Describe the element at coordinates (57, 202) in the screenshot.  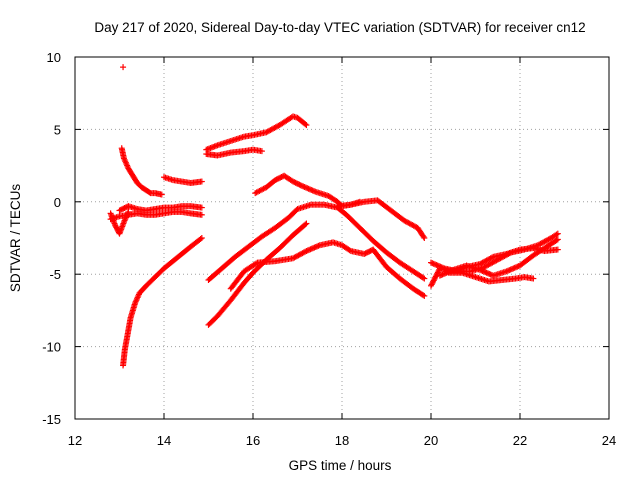
I see `y-tick-label: 0` at that location.